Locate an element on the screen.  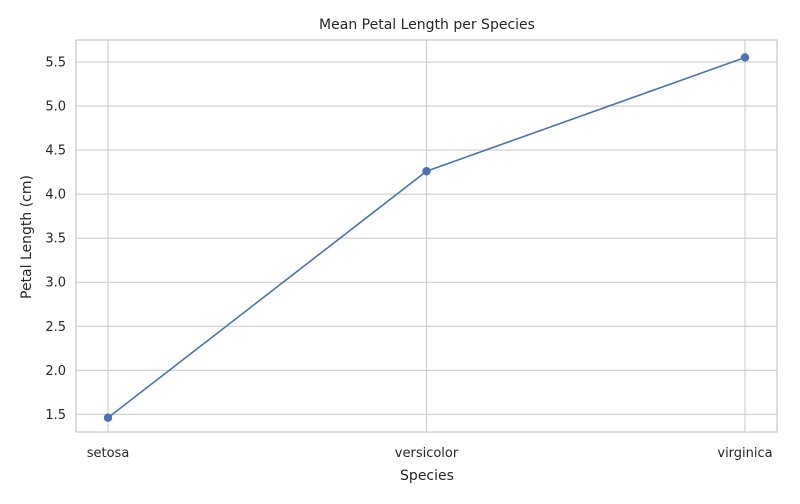
y-tick-label: 1.5 is located at coordinates (55, 415).